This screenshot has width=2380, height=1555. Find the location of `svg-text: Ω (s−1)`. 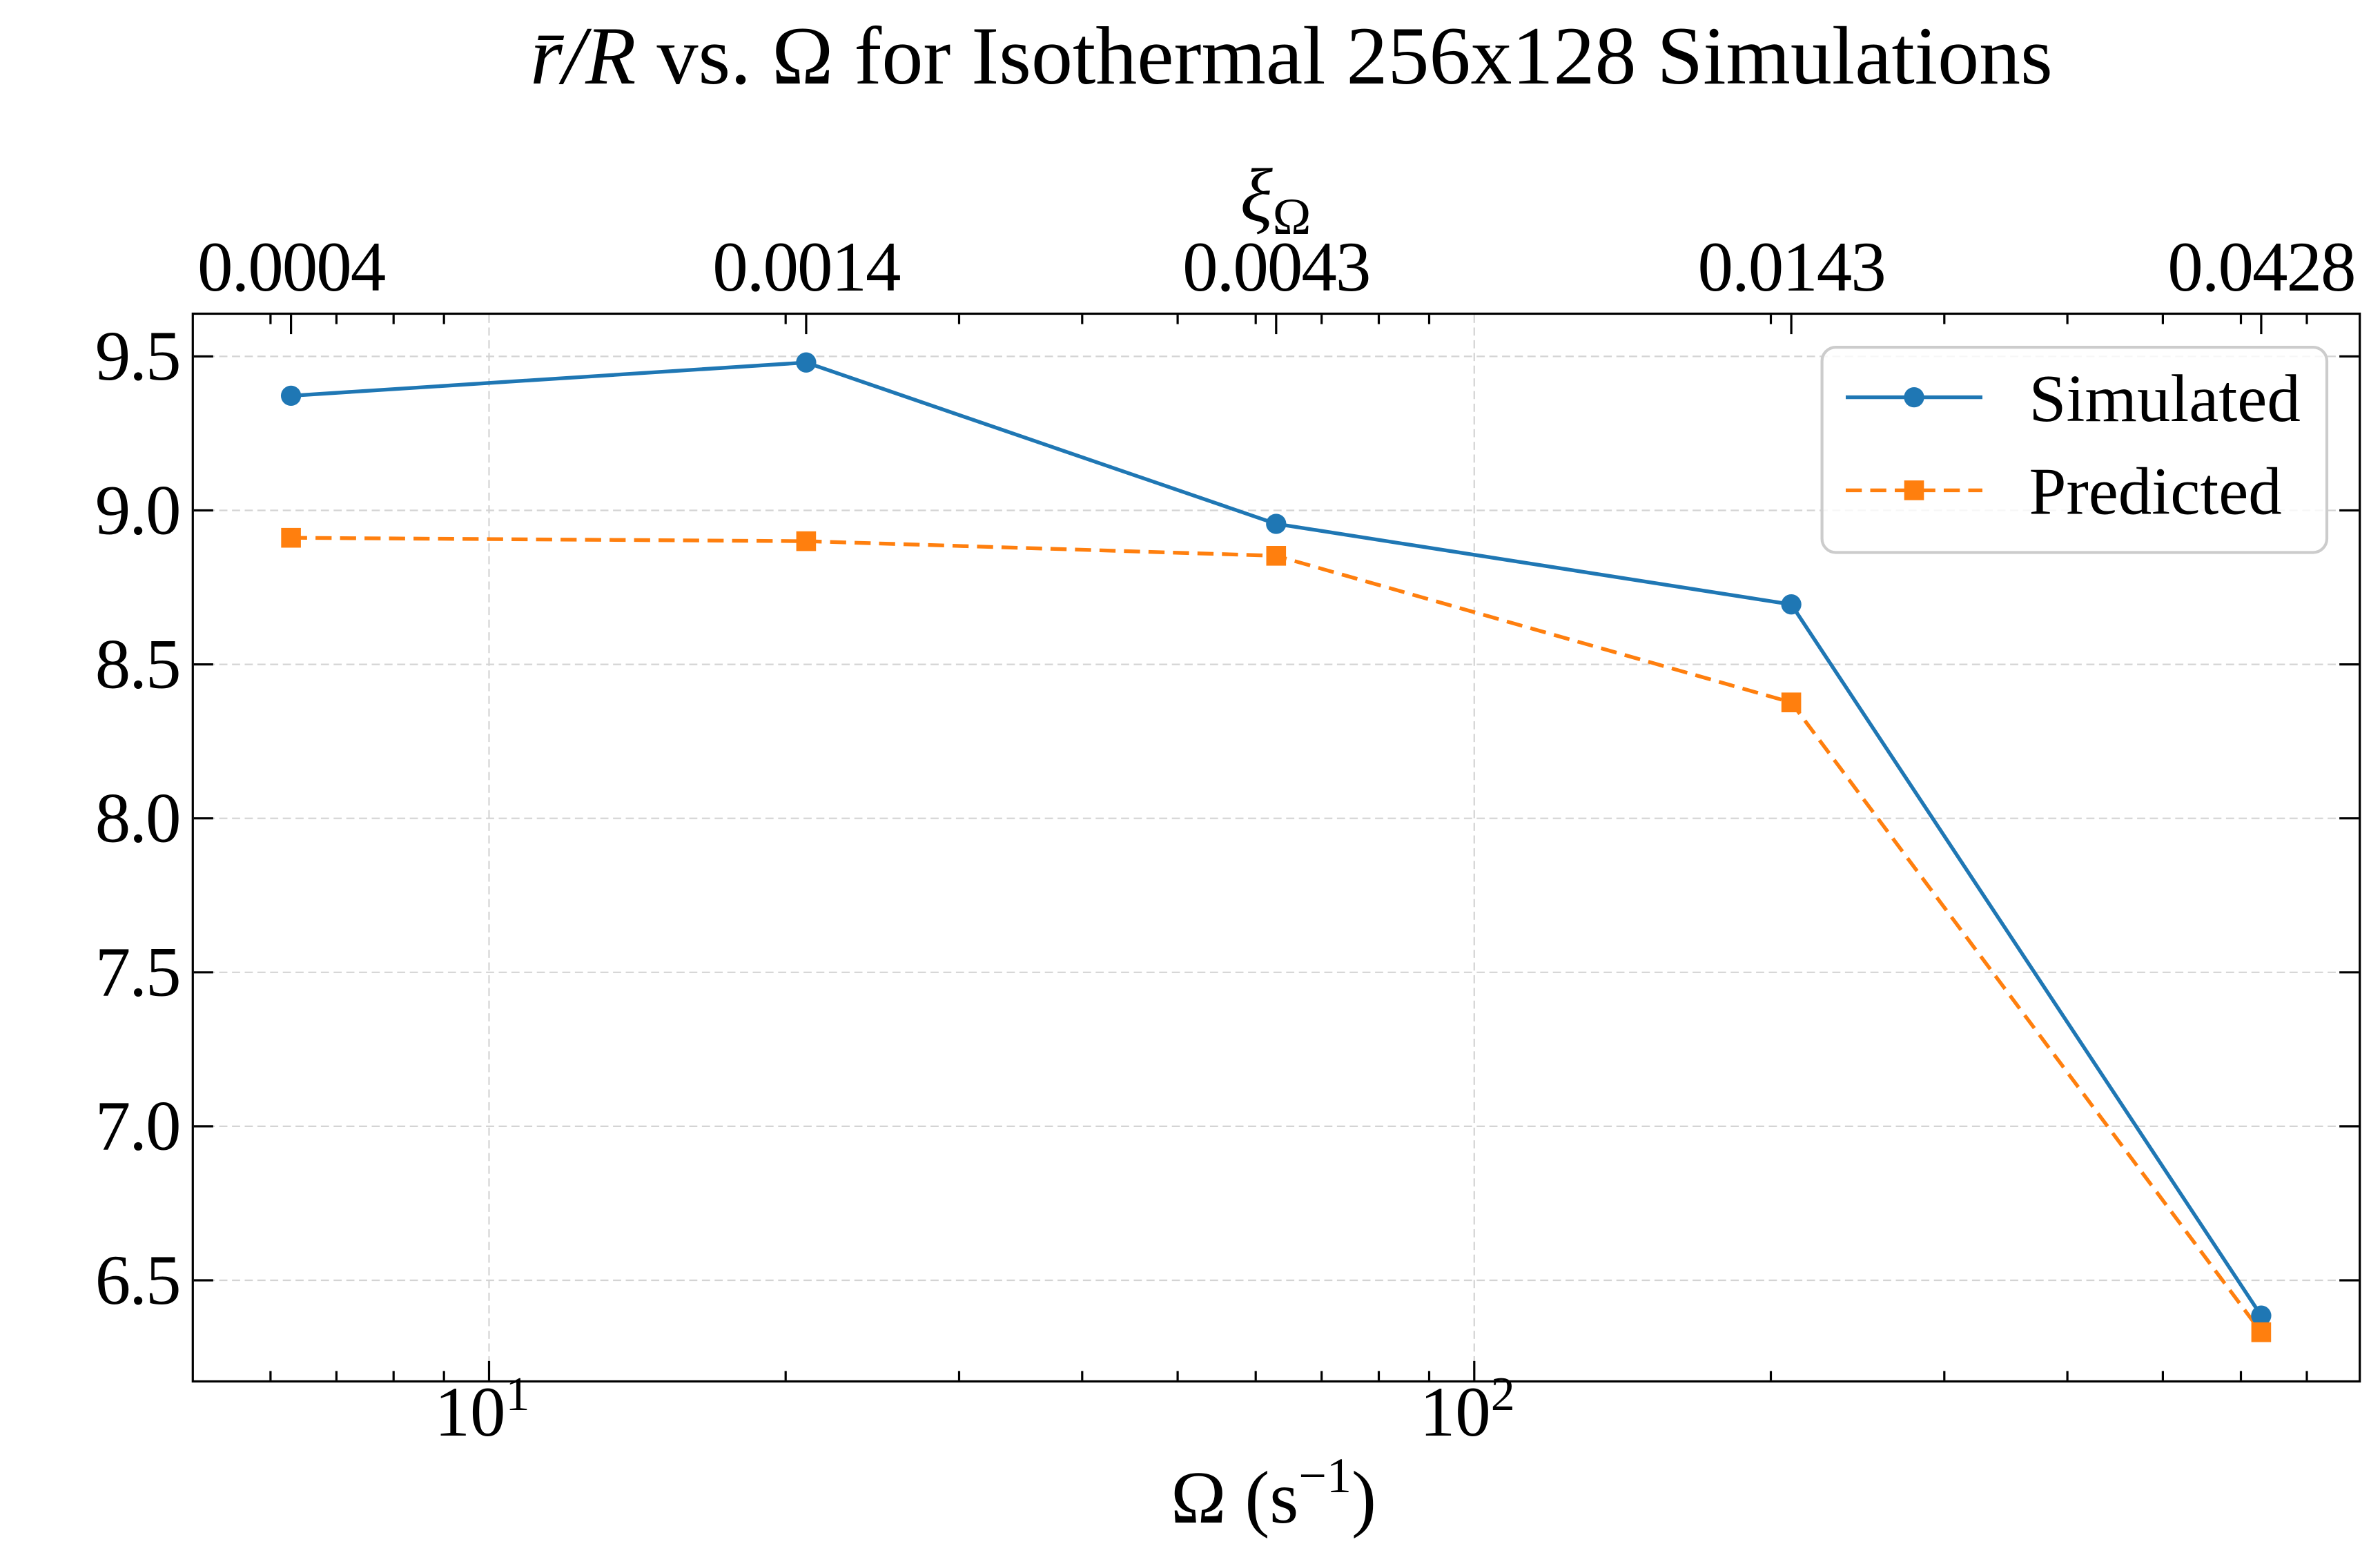

svg-text: Ω (s−1) is located at coordinates (1273, 1493).